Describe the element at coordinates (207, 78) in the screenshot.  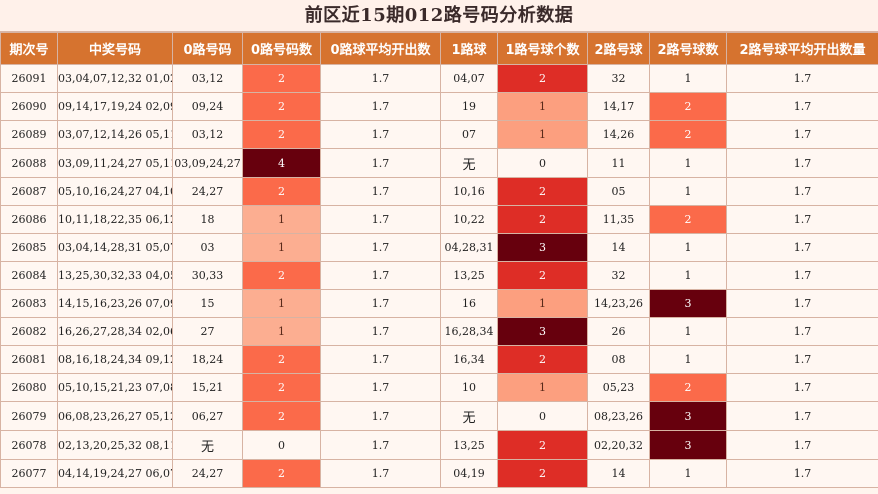
I see `cell-route0-numbers: 03,12` at that location.